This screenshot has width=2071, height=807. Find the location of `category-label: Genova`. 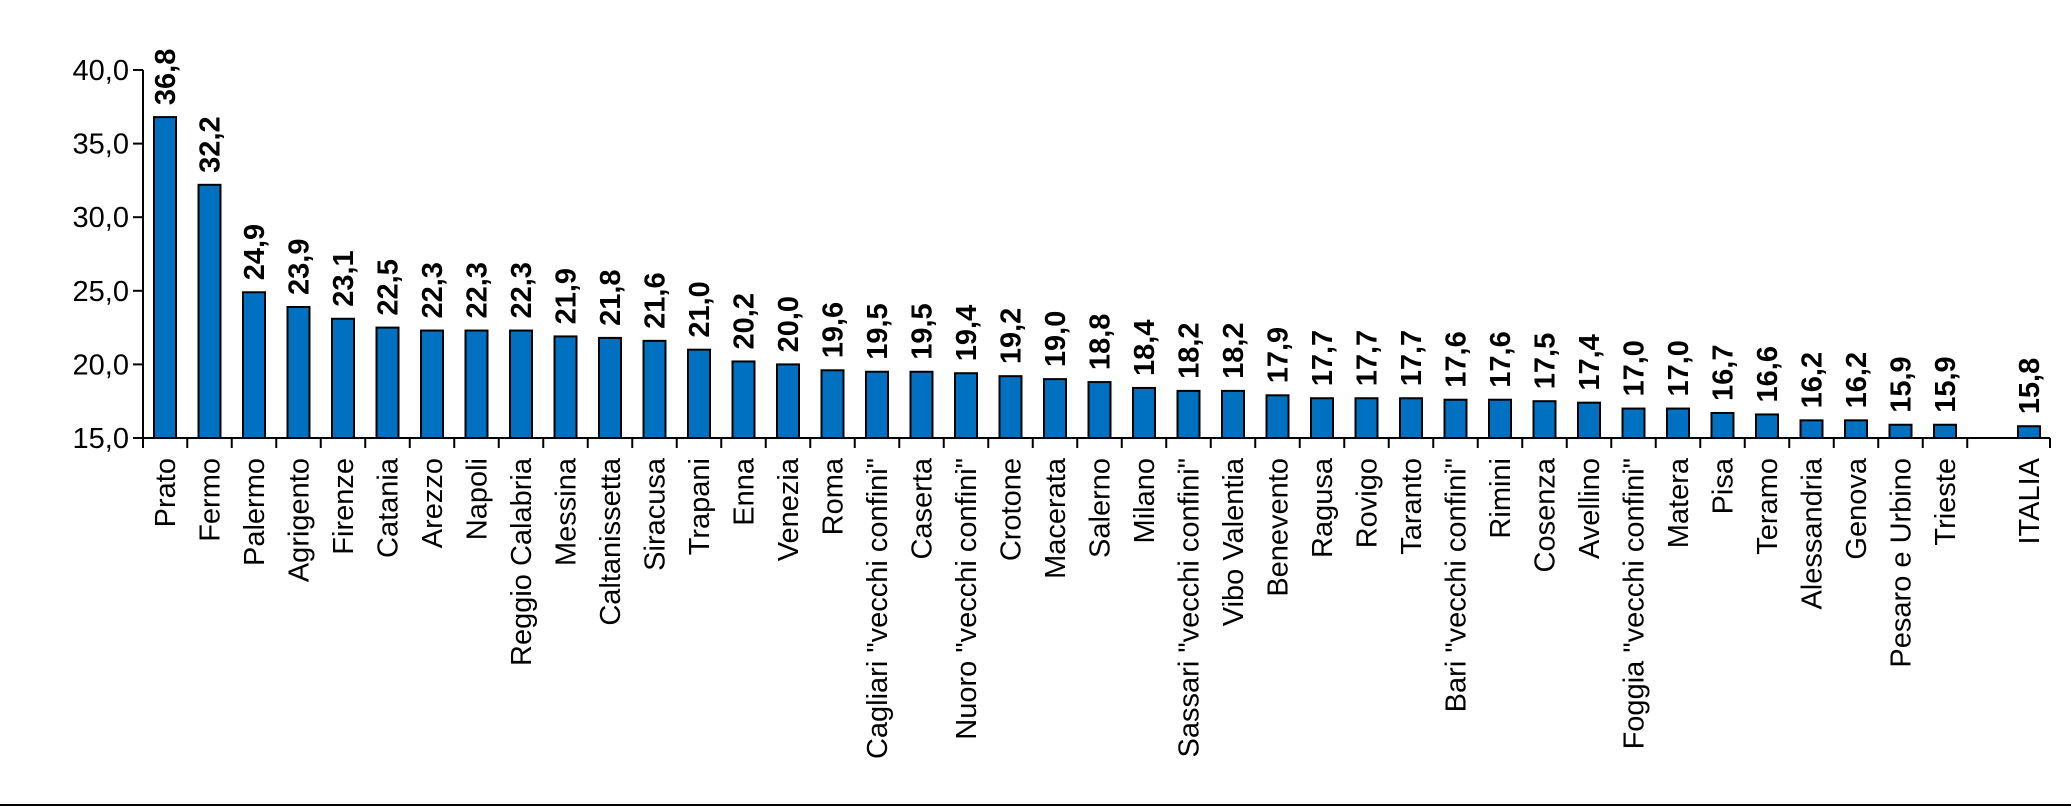

category-label: Genova is located at coordinates (1857, 508).